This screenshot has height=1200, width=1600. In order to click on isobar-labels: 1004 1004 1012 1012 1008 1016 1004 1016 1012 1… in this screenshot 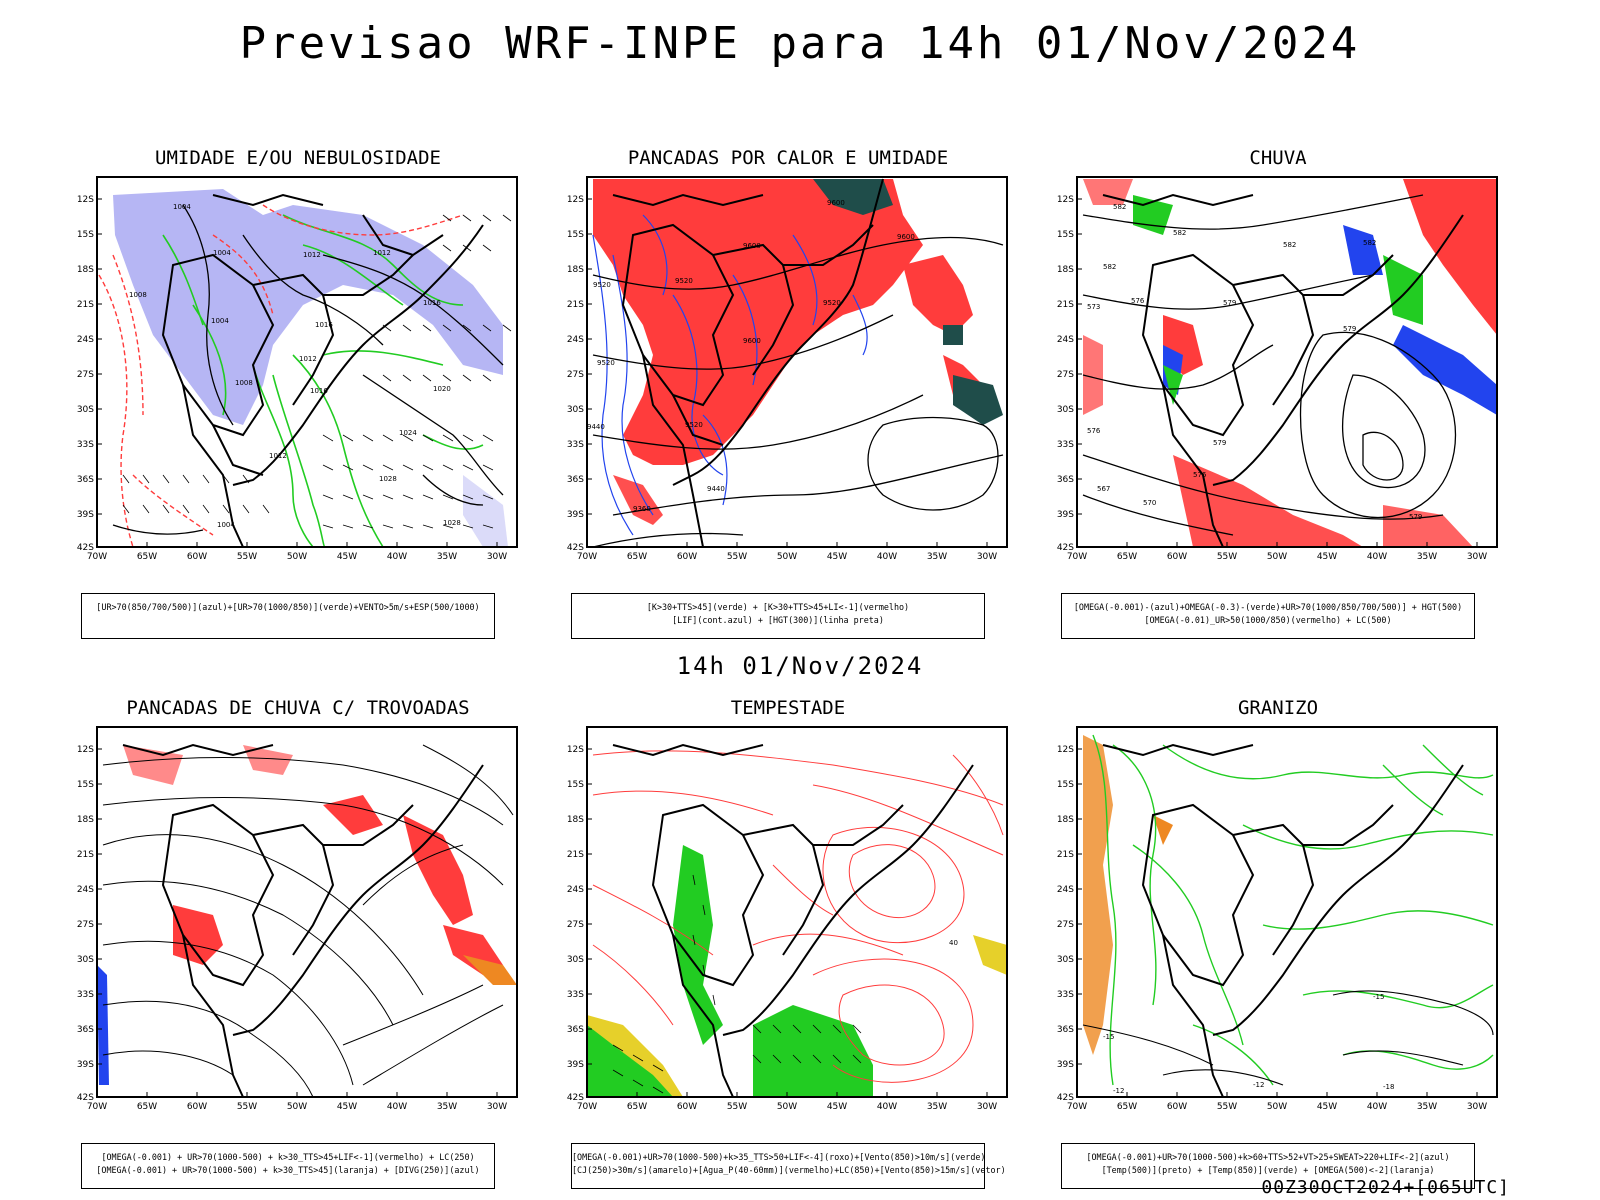, I will do `click(295, 366)`.